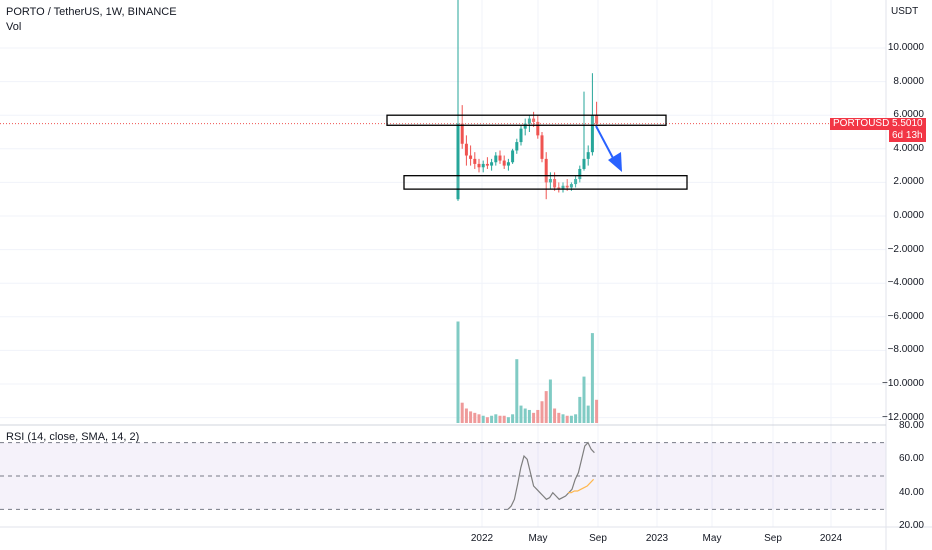 This screenshot has width=932, height=550. Describe the element at coordinates (903, 417) in the screenshot. I see `price-tick-label: −12.0000` at that location.